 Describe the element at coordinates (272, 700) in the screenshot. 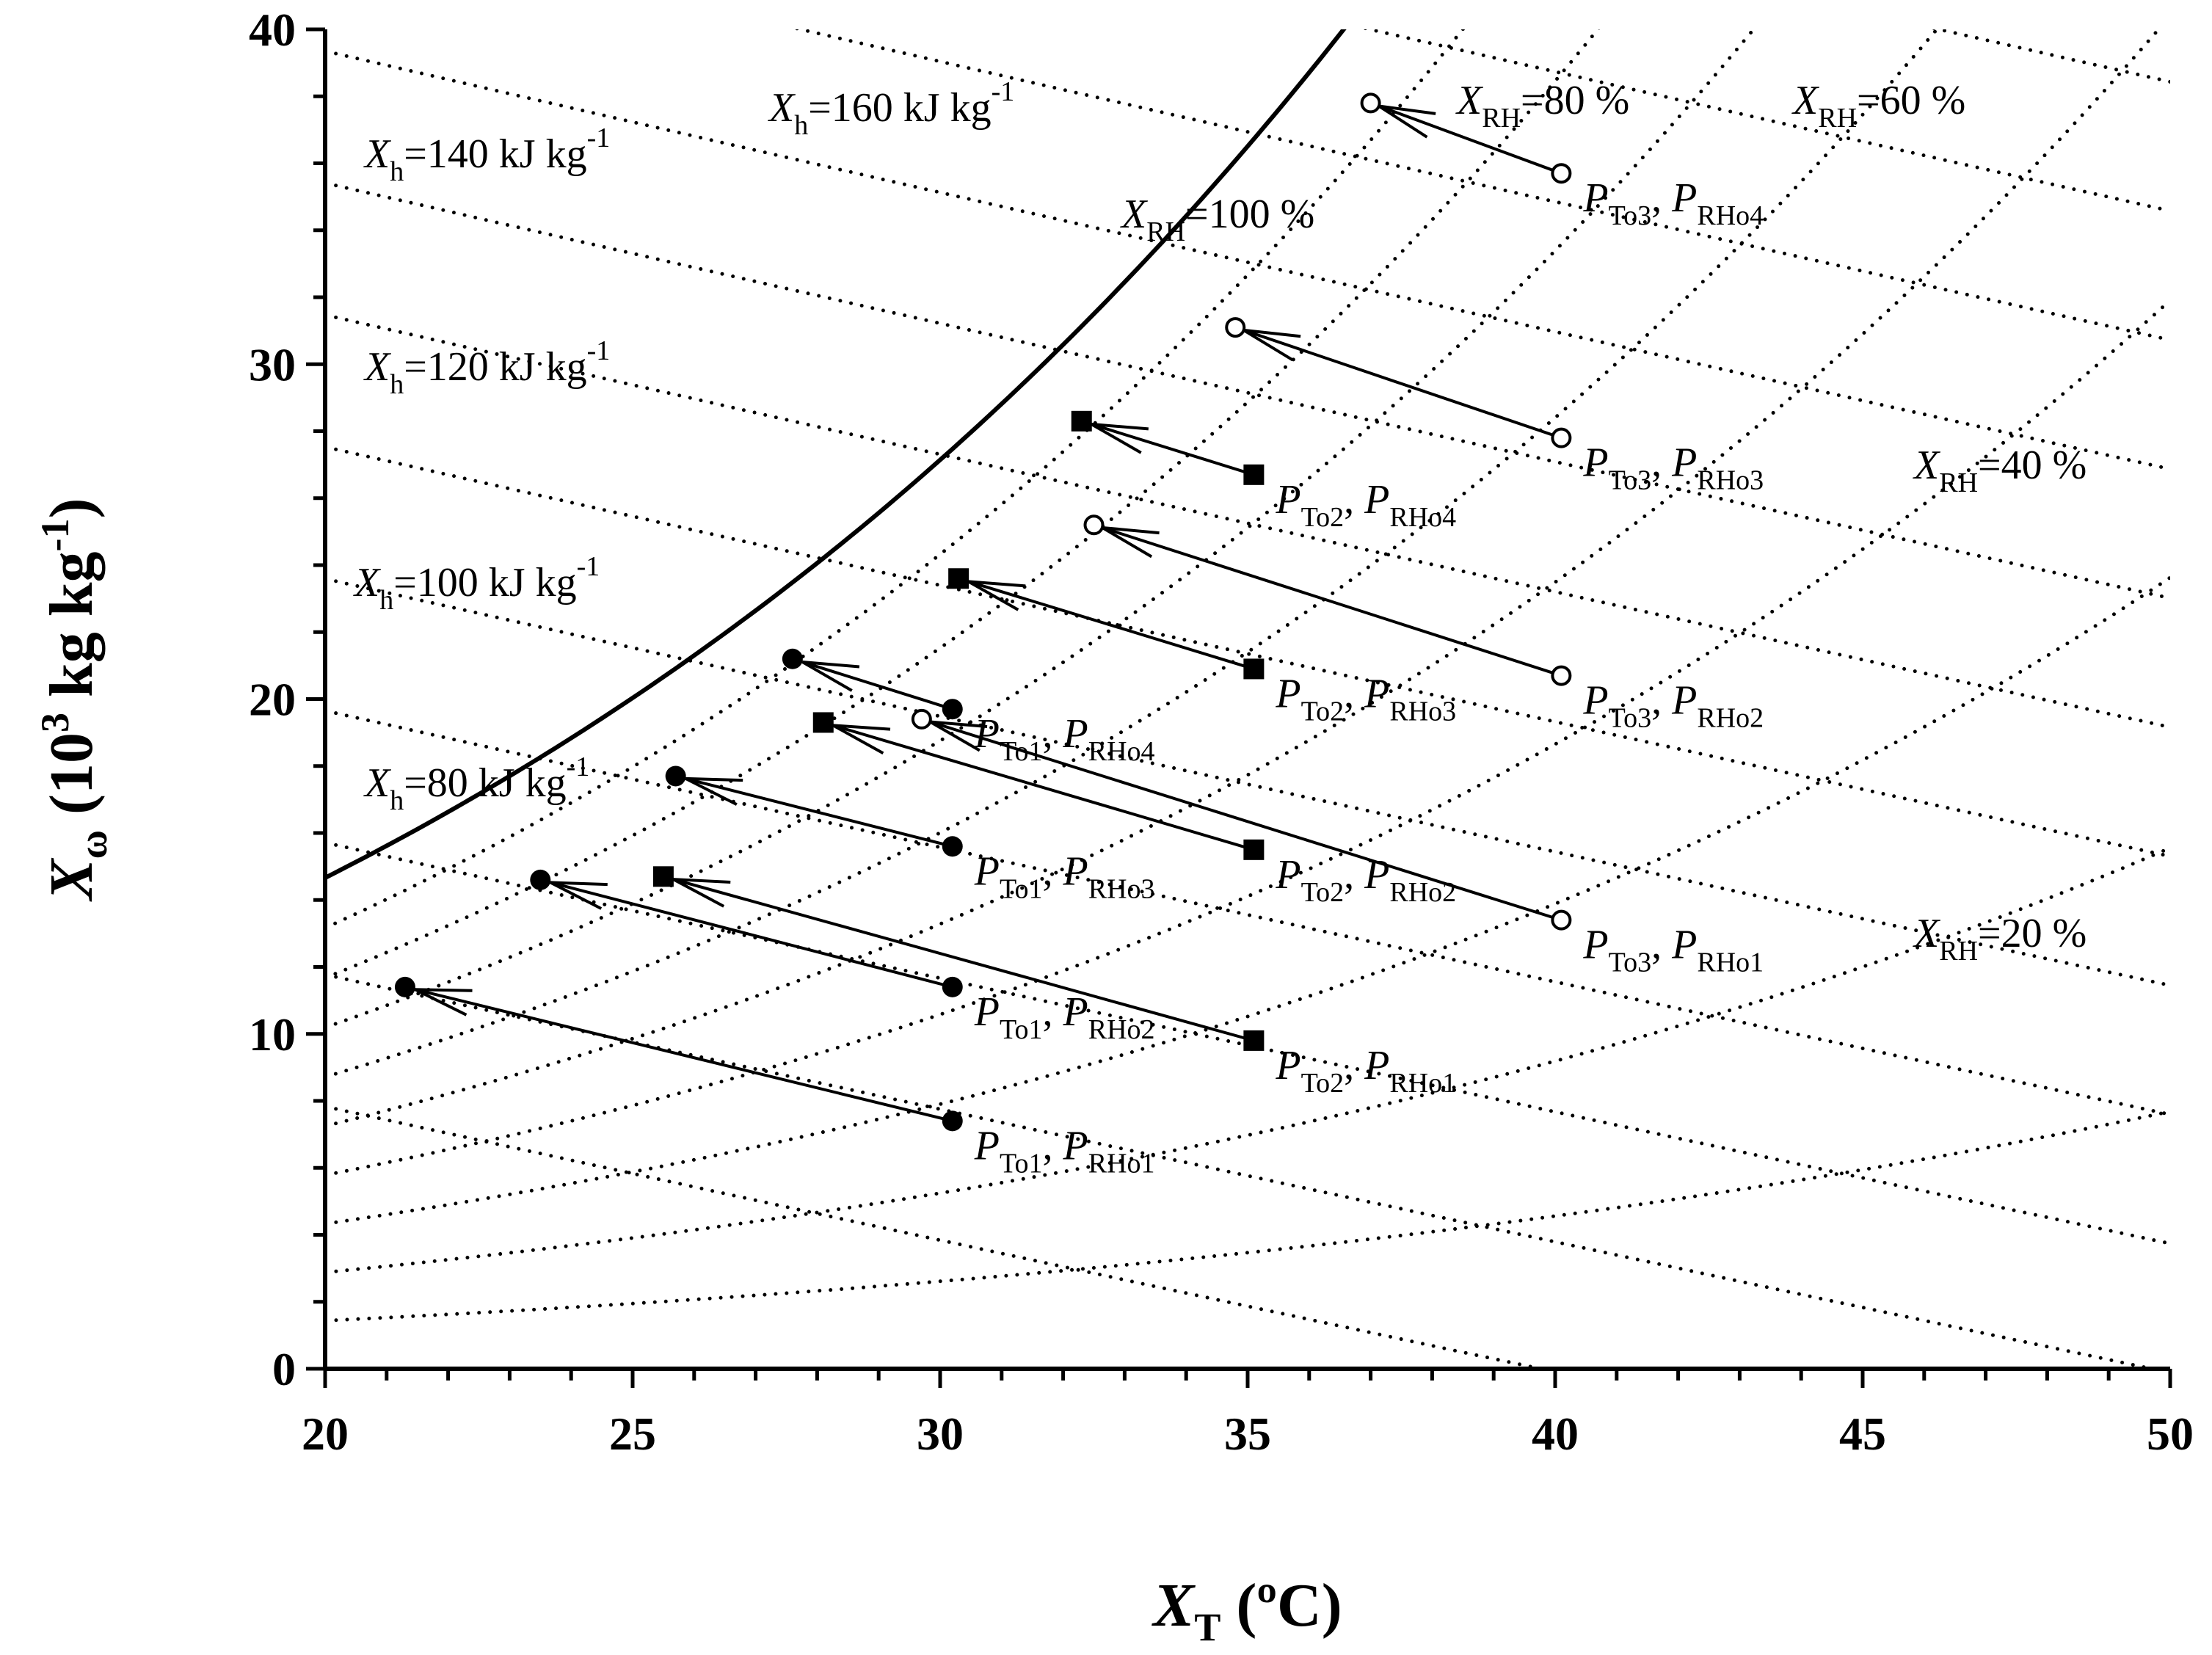

I see `y-tick-label: 20` at that location.